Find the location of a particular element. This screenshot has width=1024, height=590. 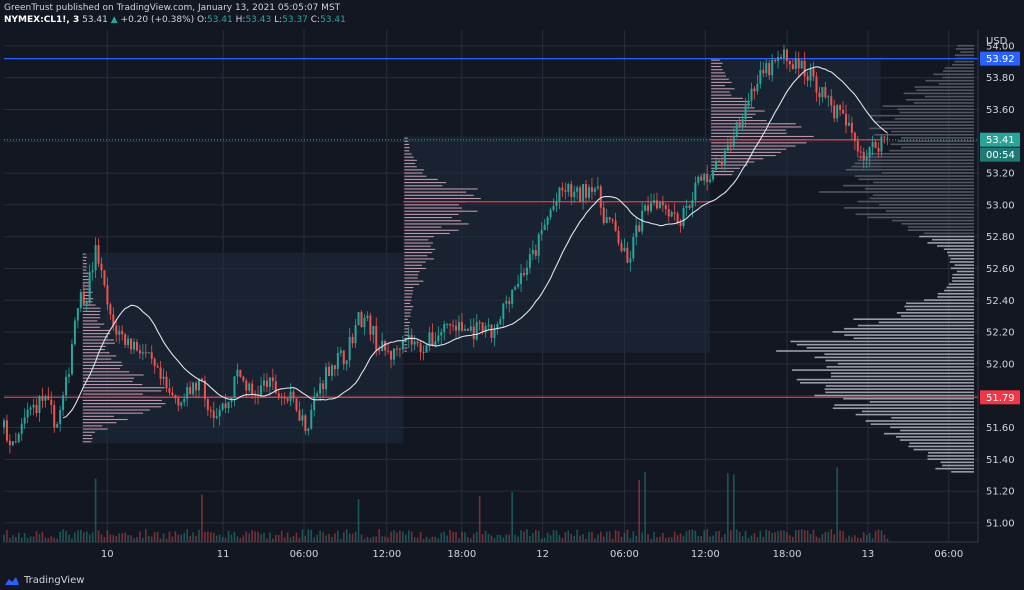

price-tick-label: 53.20 is located at coordinates (1000, 174).